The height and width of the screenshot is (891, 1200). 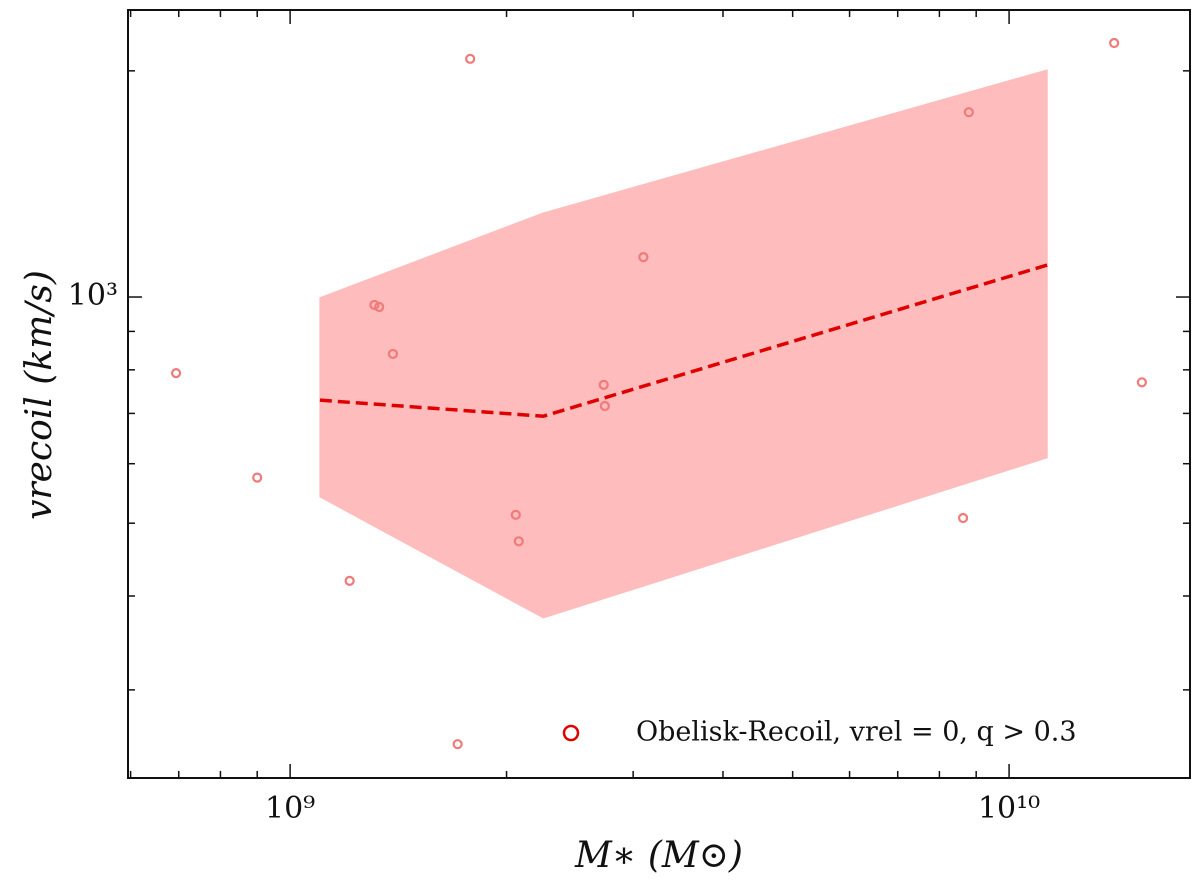 What do you see at coordinates (290, 808) in the screenshot?
I see `x-tick-label: 10⁹` at bounding box center [290, 808].